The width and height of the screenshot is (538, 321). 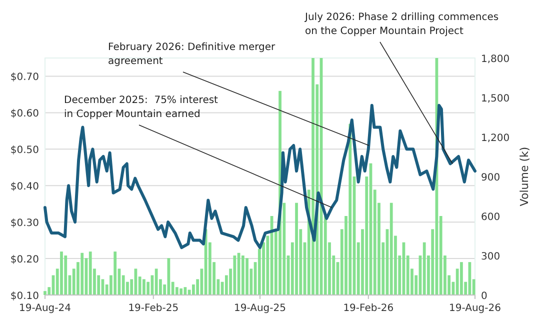 I want to click on y-tick-label: $0.30, so click(x=24, y=224).